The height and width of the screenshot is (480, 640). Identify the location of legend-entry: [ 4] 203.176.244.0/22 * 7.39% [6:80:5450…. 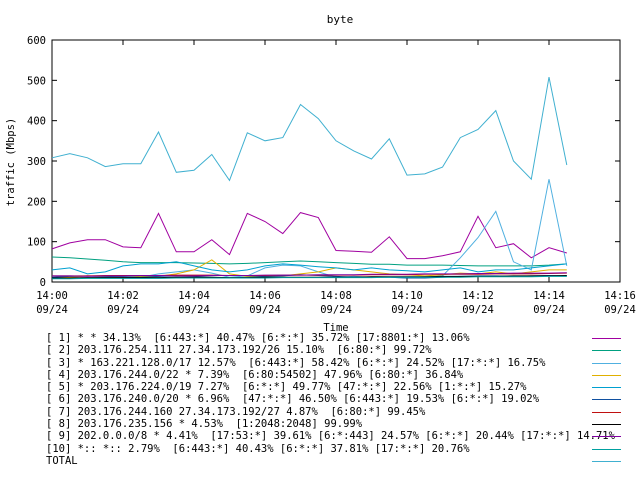
(320, 375).